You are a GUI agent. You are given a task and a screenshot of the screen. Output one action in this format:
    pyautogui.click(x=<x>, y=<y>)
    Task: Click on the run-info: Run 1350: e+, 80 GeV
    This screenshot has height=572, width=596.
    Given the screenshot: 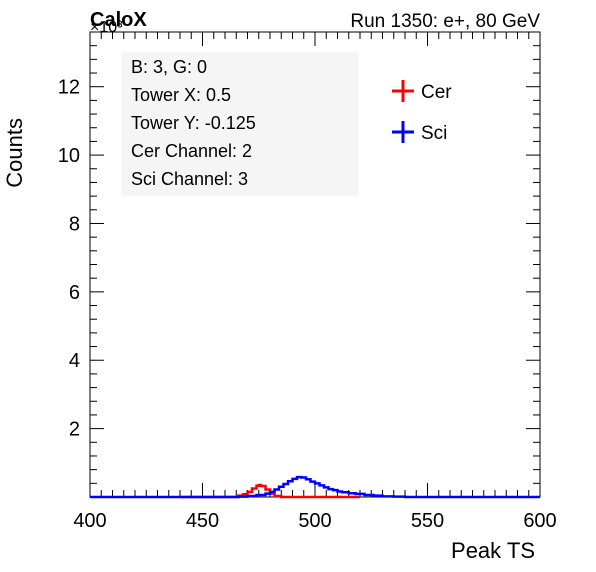 What is the action you would take?
    pyautogui.click(x=445, y=21)
    